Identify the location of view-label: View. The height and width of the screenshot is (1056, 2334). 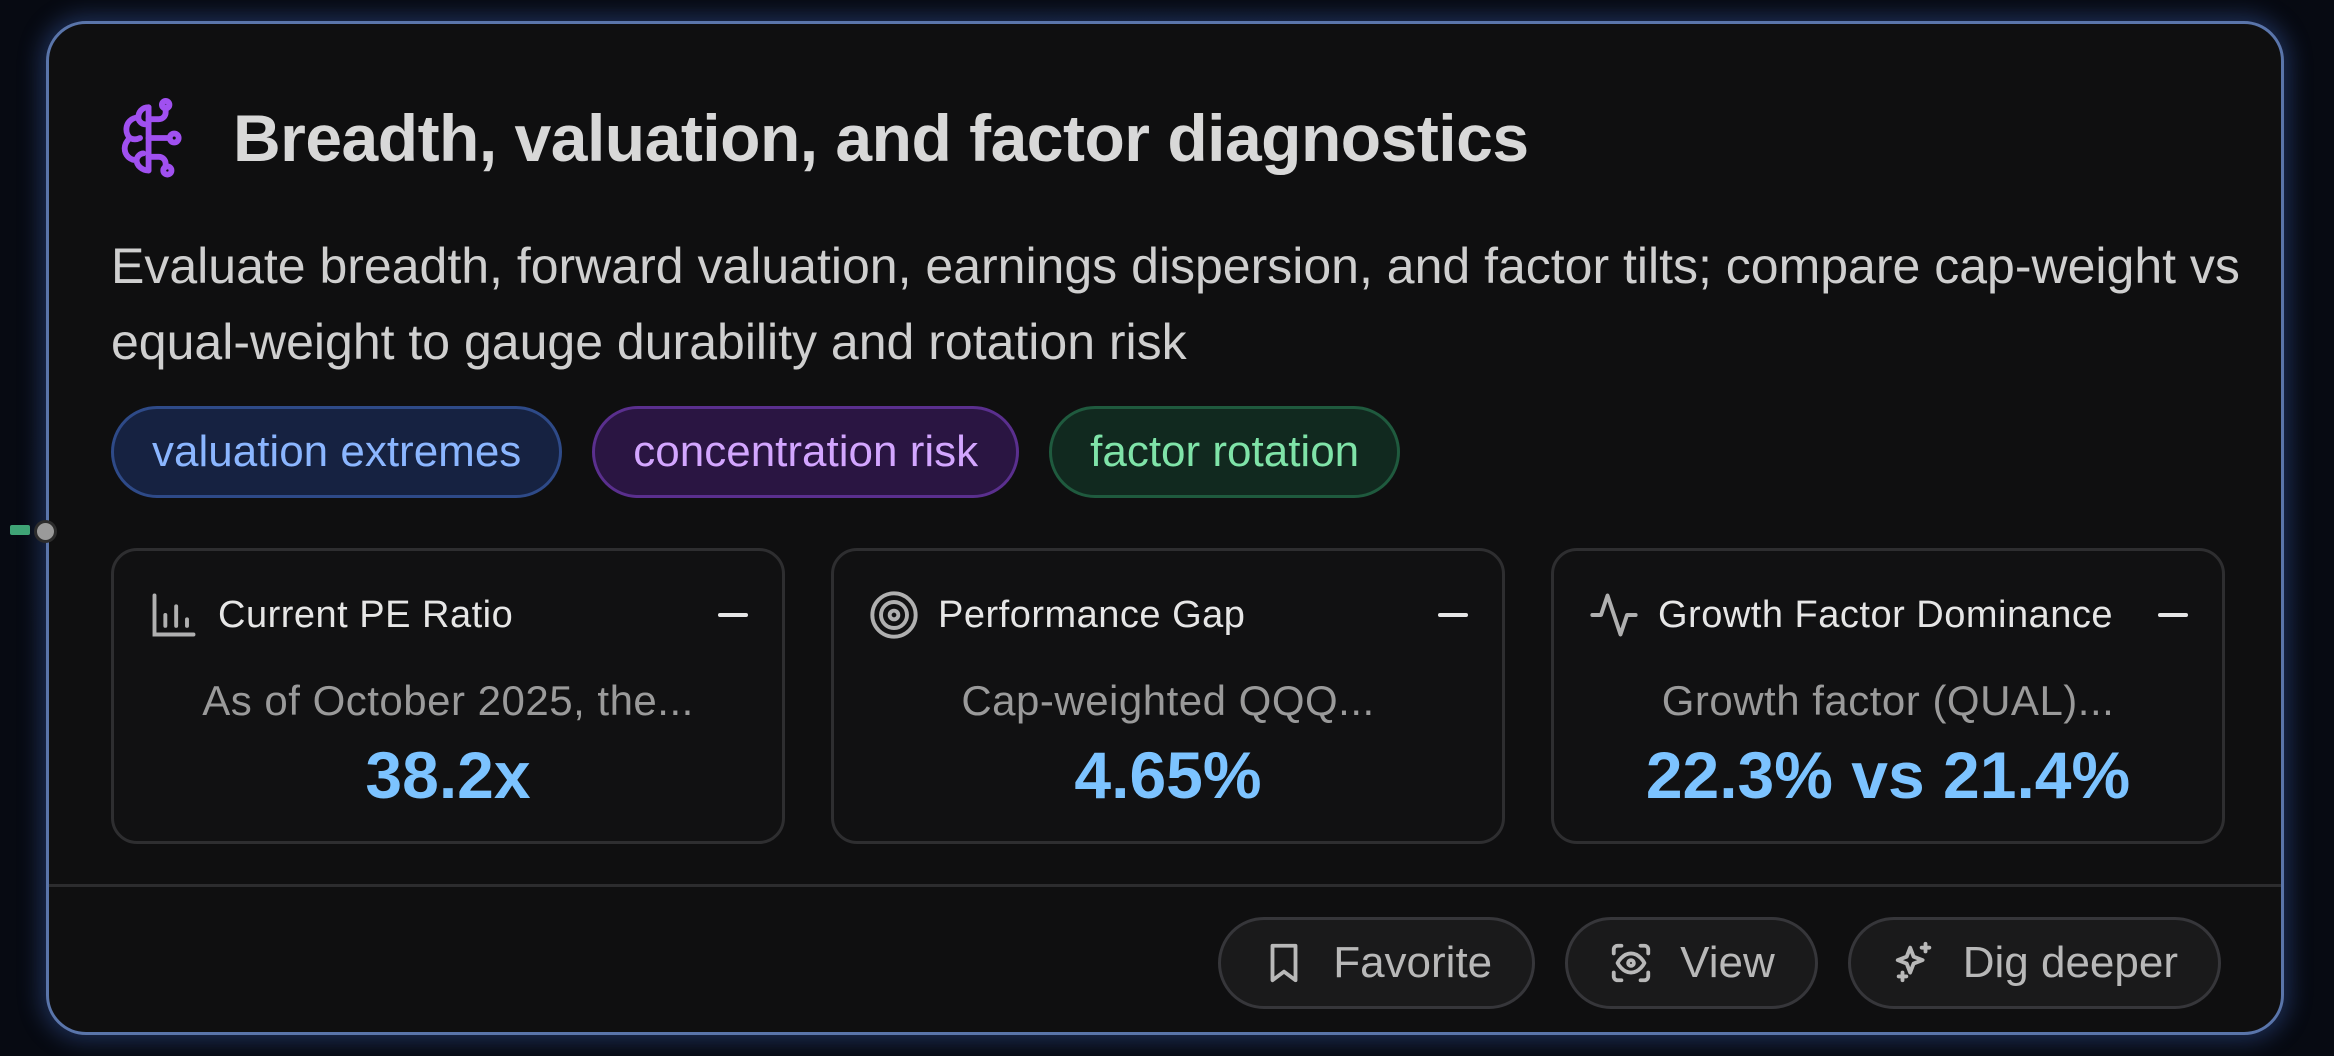
(1727, 962).